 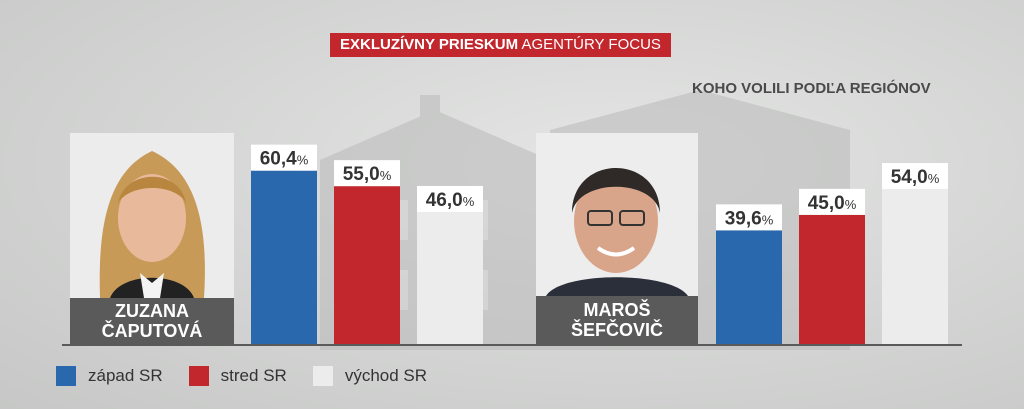 I want to click on badge-bold-text: EXKLUZÍVNY PRIESKUM, so click(x=429, y=44).